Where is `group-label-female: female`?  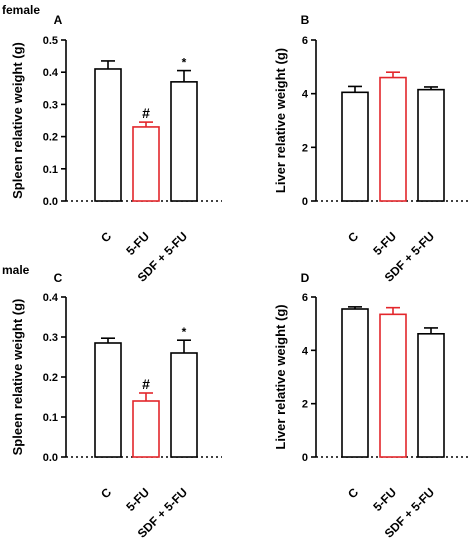
group-label-female: female is located at coordinates (21, 10).